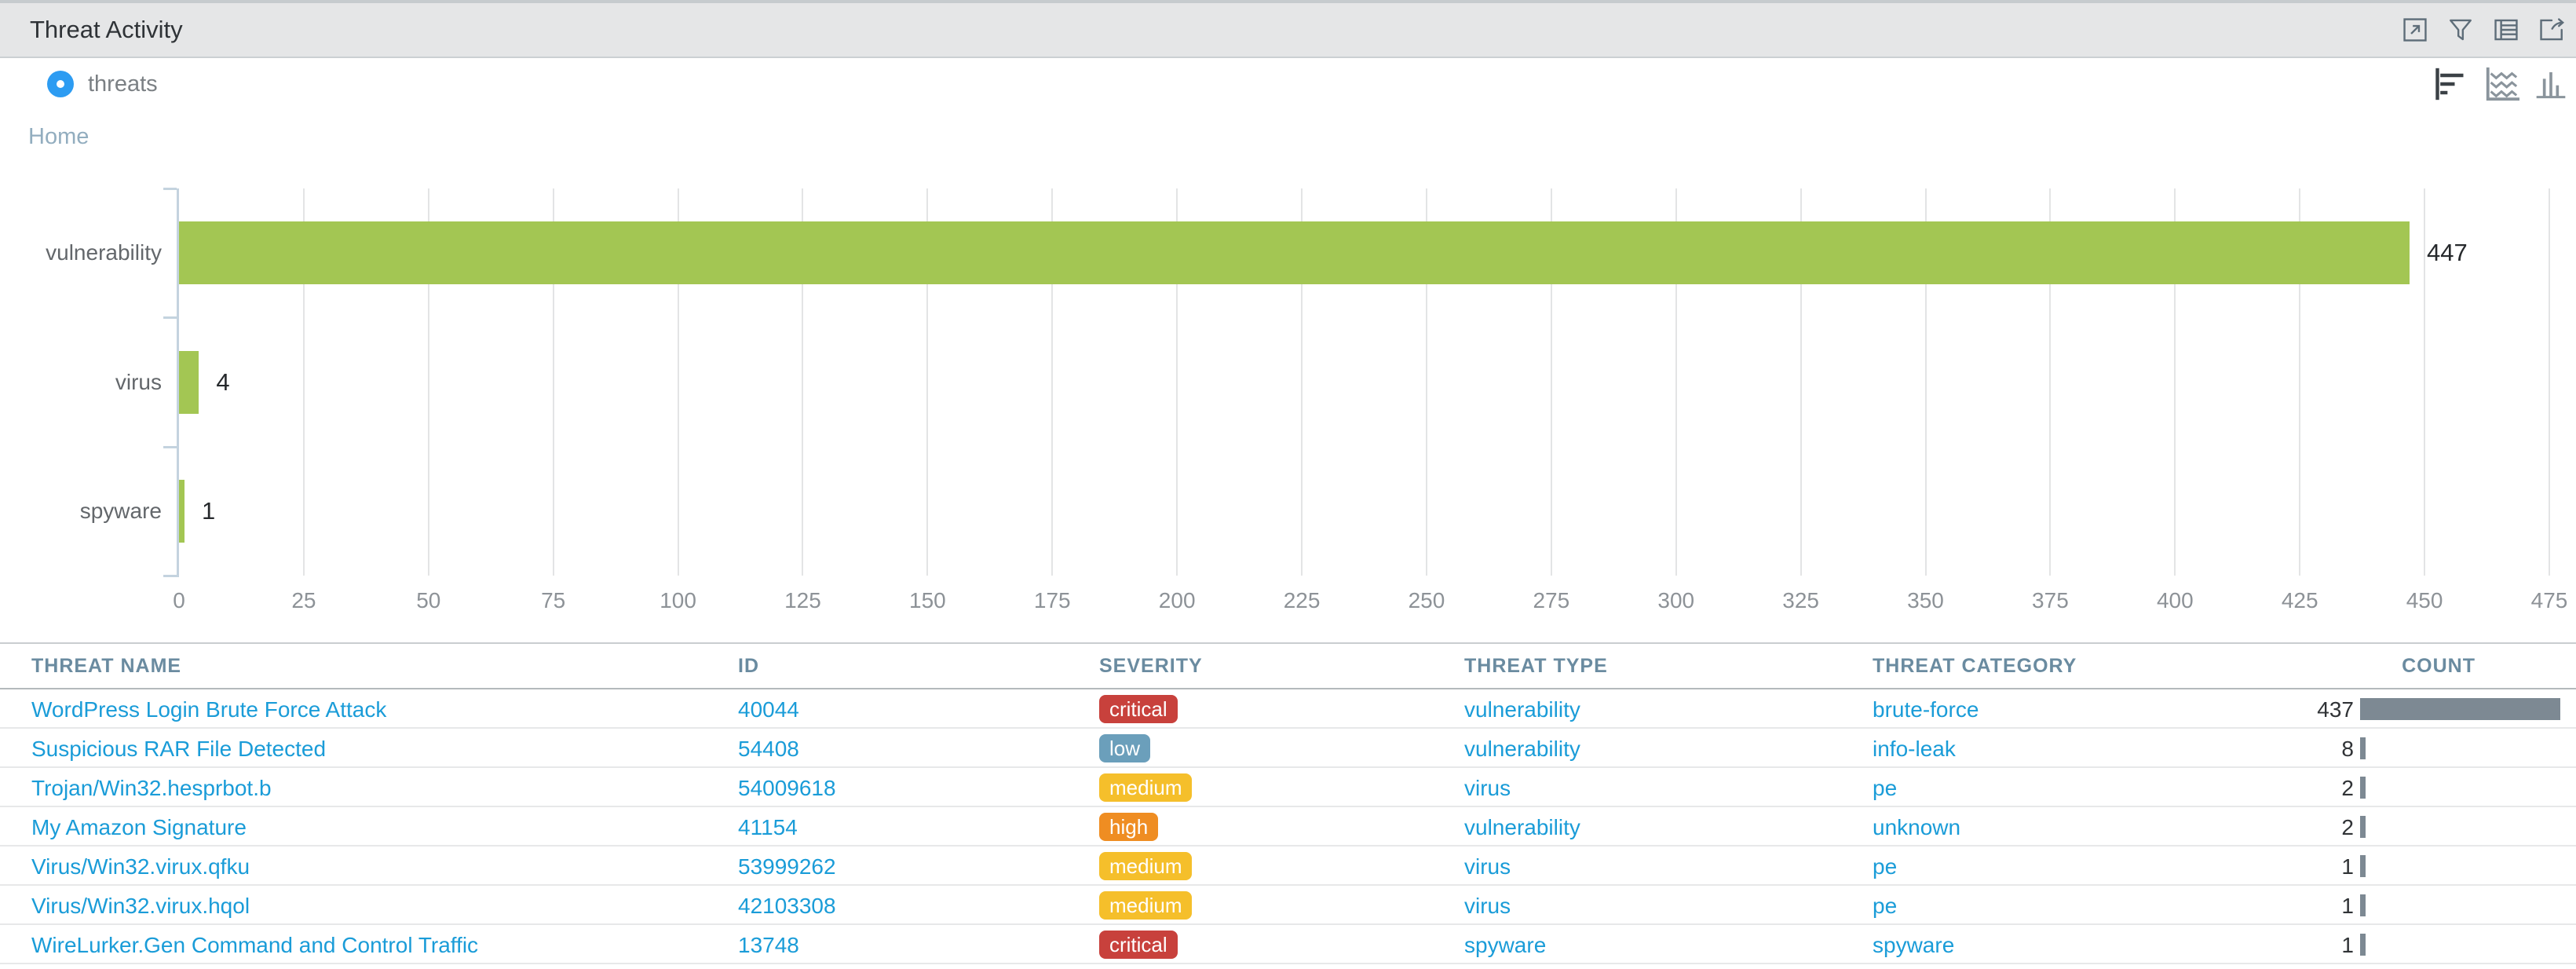 The height and width of the screenshot is (969, 2576). I want to click on column-header-threat-category: THREAT CATEGORY, so click(1975, 666).